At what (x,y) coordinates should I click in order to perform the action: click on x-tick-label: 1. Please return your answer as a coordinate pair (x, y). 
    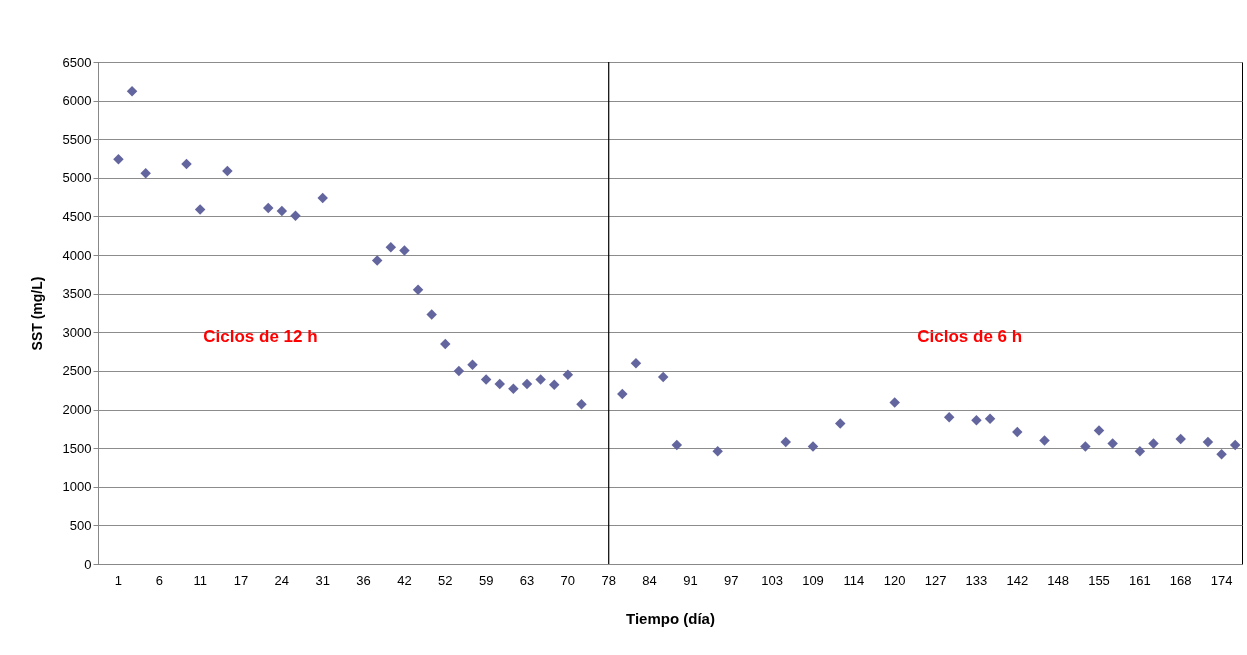
    Looking at the image, I should click on (118, 580).